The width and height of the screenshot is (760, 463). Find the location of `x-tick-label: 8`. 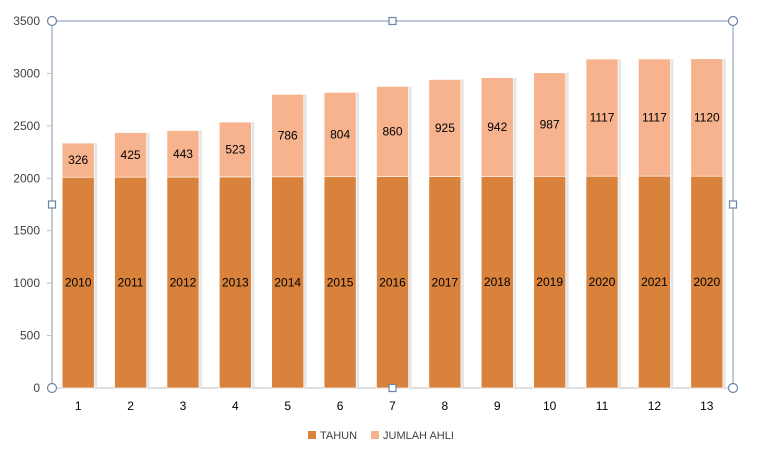

x-tick-label: 8 is located at coordinates (445, 406).